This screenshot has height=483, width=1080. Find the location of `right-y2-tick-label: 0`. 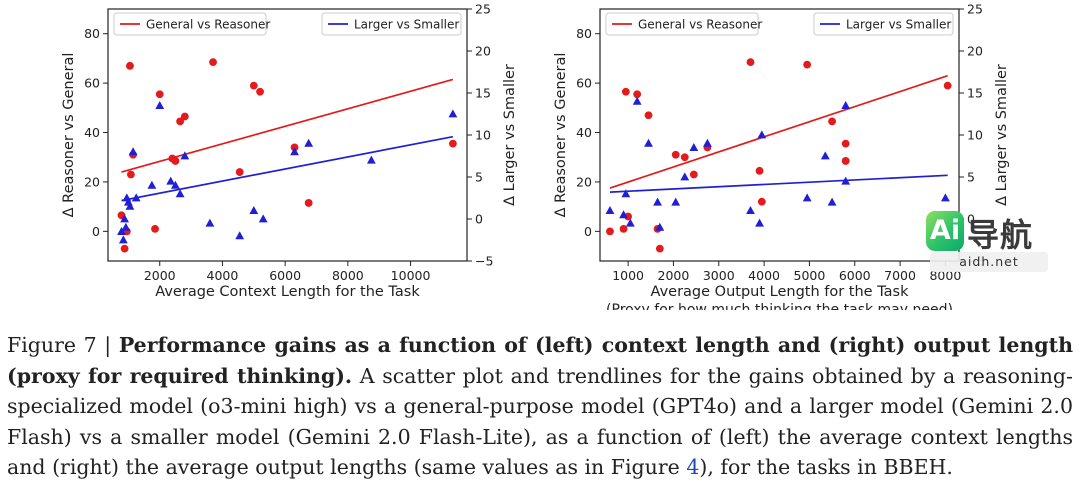

right-y2-tick-label: 0 is located at coordinates (971, 219).